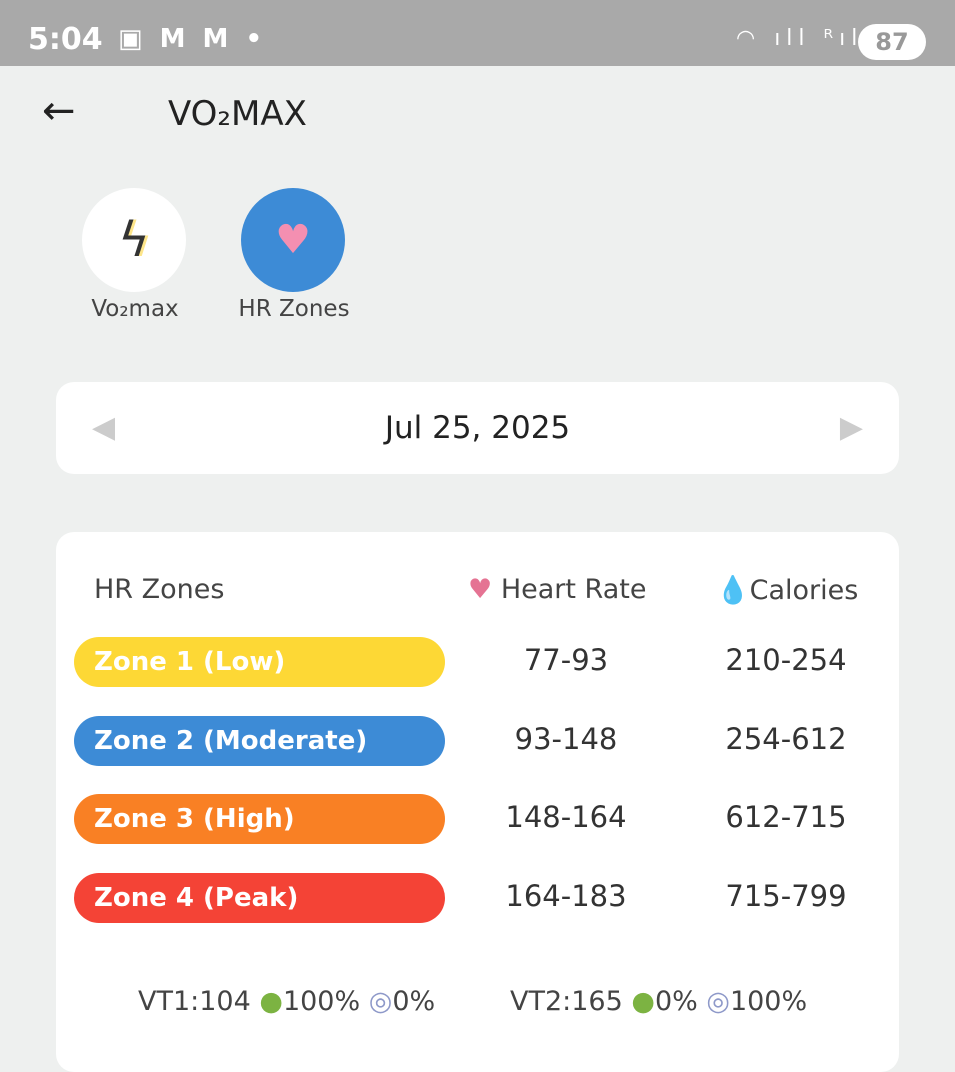 This screenshot has height=1072, width=955. I want to click on signal-icons: ◠ ıll ᴿıll, so click(806, 38).